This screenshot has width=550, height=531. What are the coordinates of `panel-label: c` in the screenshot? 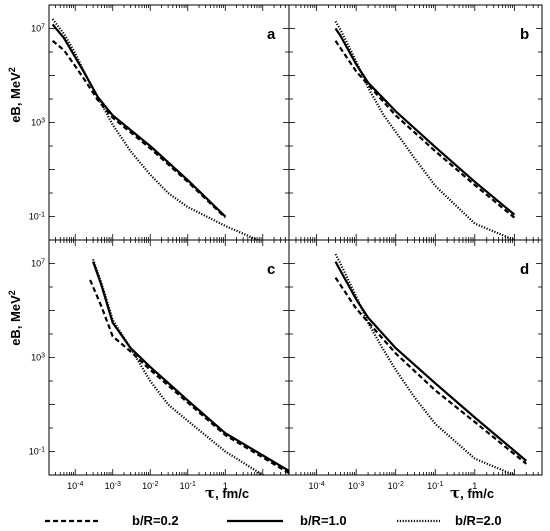 It's located at (271, 269).